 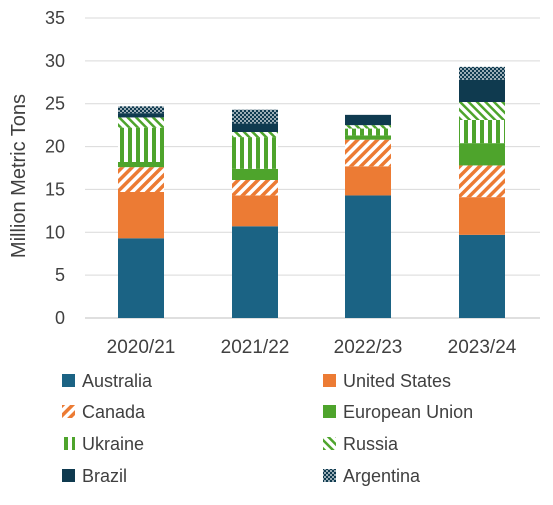 I want to click on y-tick-label: 10, so click(x=55, y=232).